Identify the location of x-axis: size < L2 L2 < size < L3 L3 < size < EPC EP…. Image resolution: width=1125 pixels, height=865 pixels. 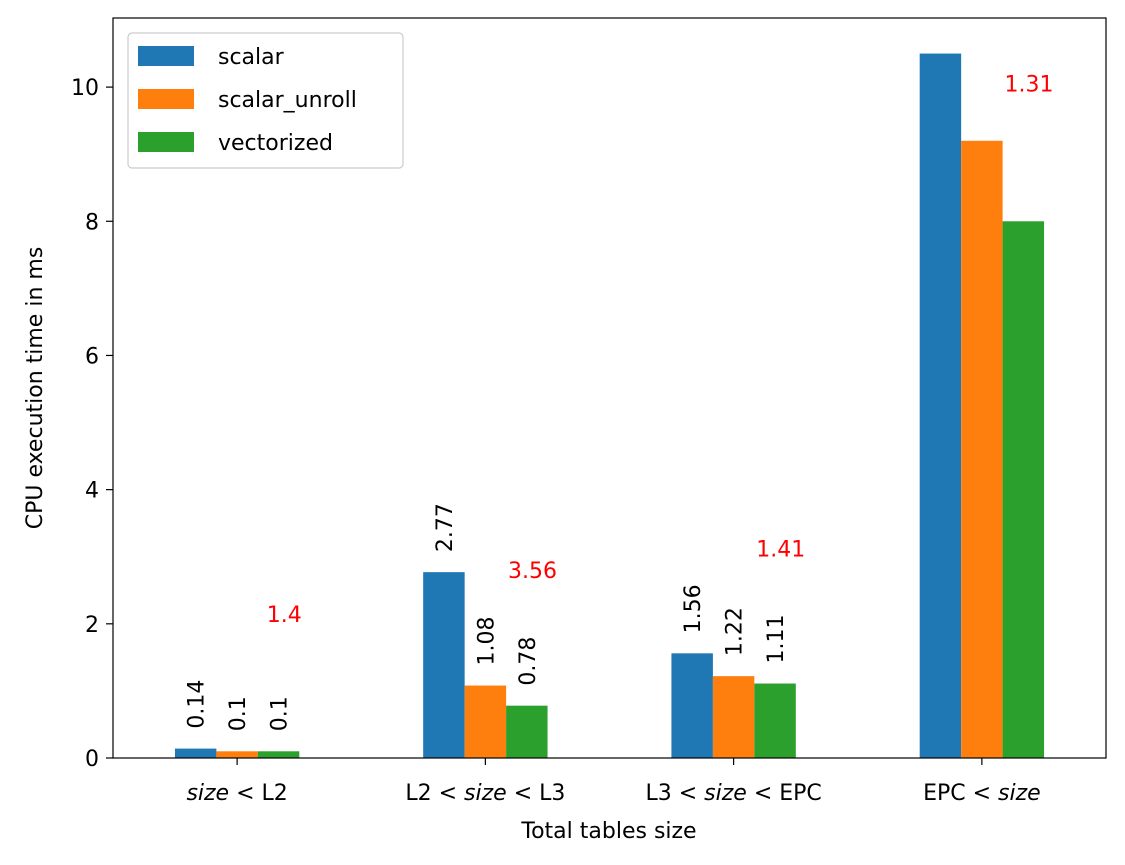
(613, 782).